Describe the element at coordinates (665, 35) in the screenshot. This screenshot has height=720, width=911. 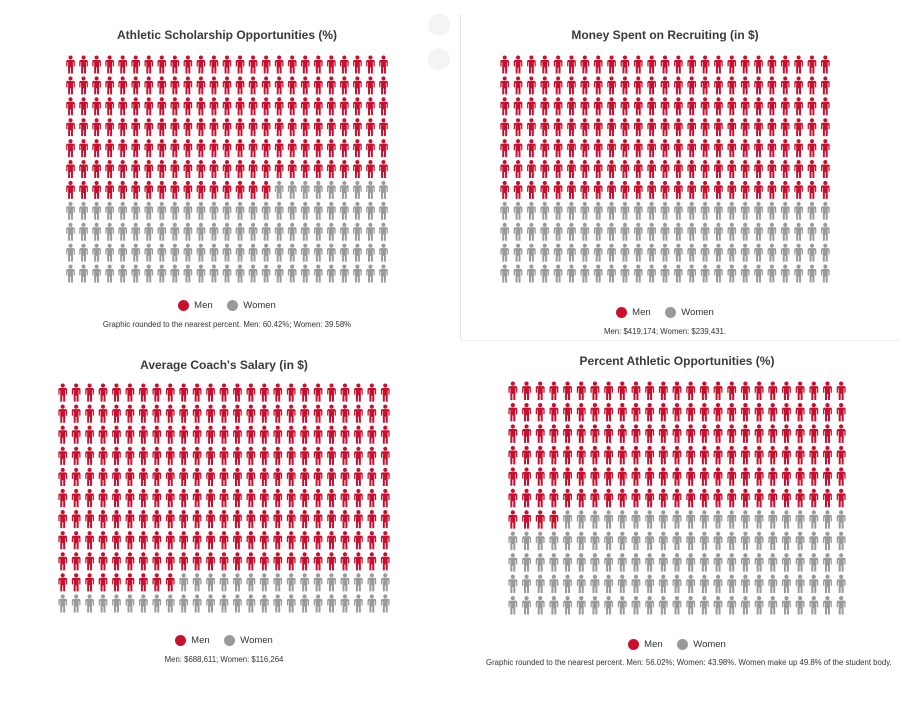
I see `chart-title: Money Spent on Recruiting (in $)` at that location.